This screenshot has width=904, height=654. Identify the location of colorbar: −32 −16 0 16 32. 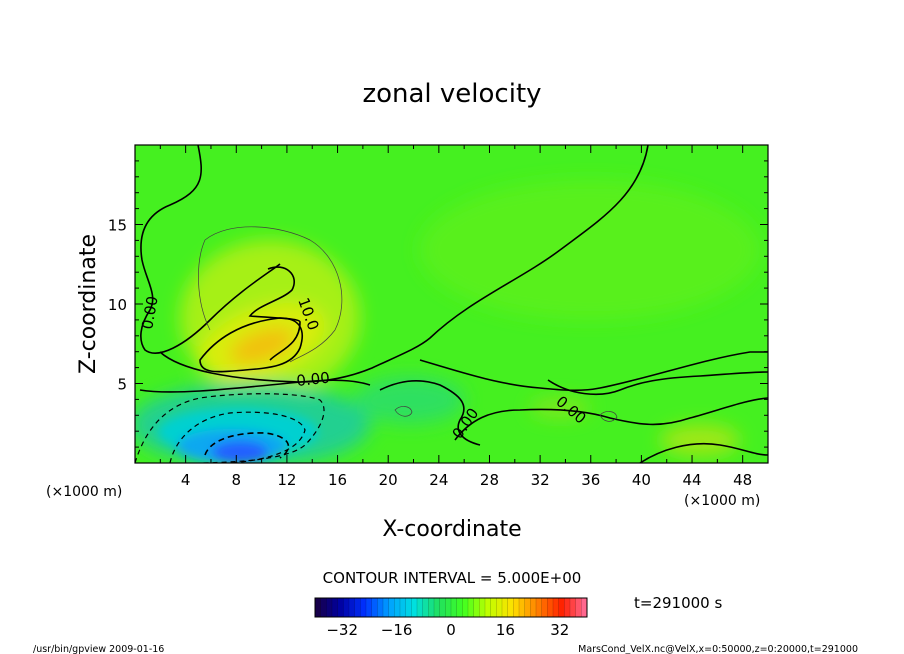
(451, 618).